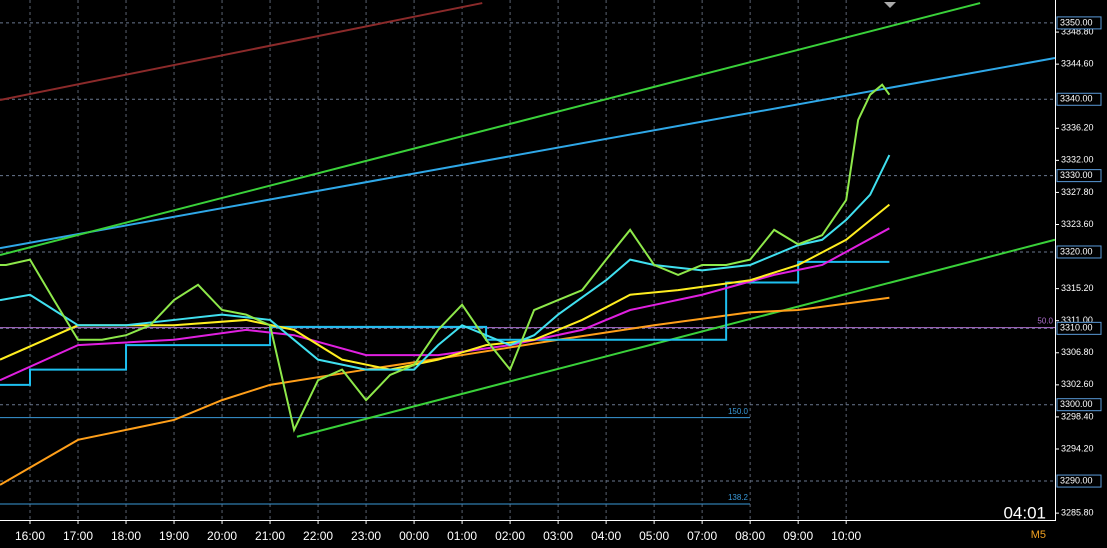 Image resolution: width=1107 pixels, height=548 pixels. What do you see at coordinates (78, 536) in the screenshot?
I see `x-tick-label: 17:00` at bounding box center [78, 536].